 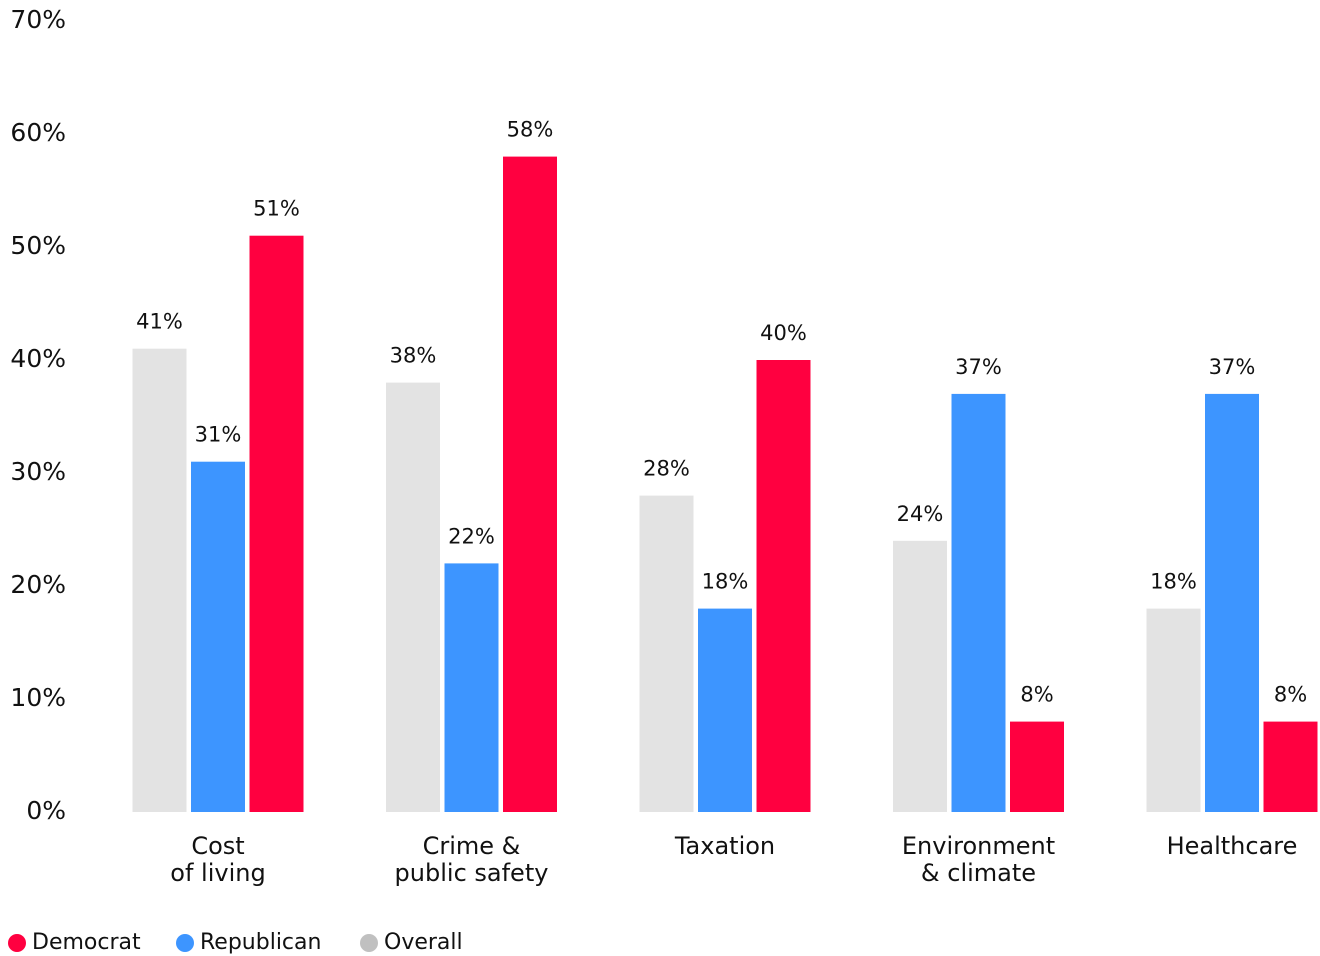 I want to click on y-tick-label: 70%, so click(x=38, y=19).